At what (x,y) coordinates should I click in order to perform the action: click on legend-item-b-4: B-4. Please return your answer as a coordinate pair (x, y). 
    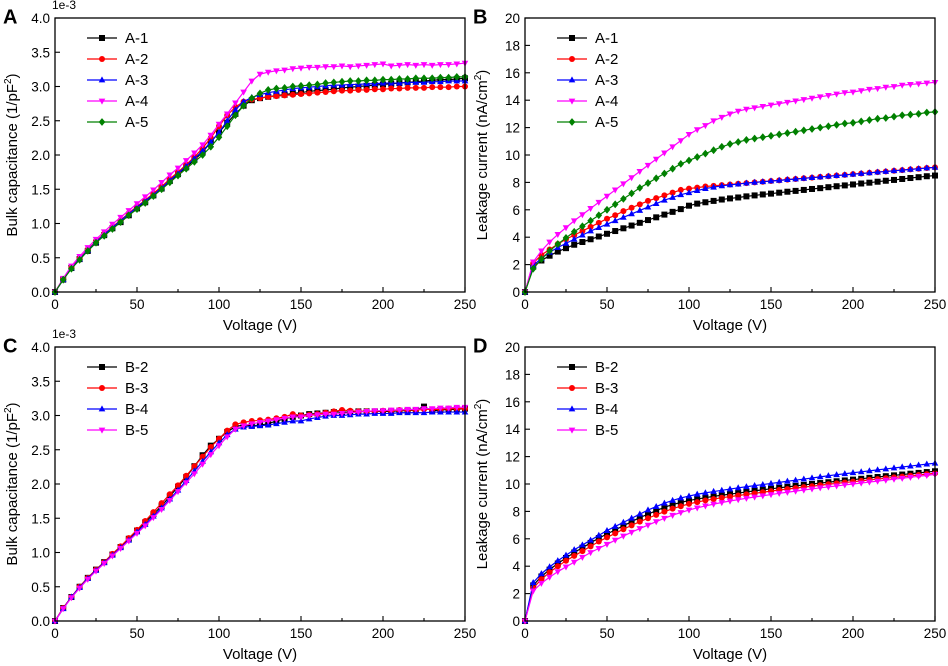
    Looking at the image, I should click on (117, 409).